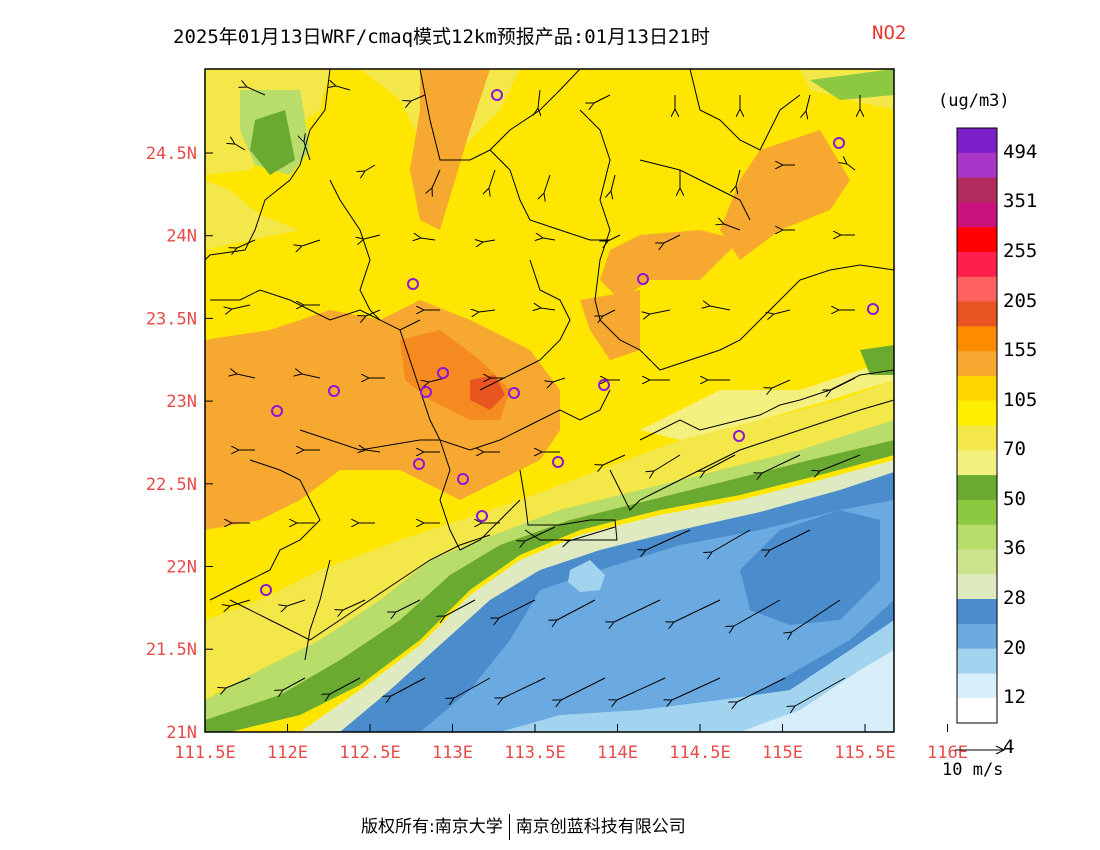 The height and width of the screenshot is (850, 1100). I want to click on legend-labels: 494 351 255 205 155 105 70 50 36 28 20 12 4, so click(1048, 425).